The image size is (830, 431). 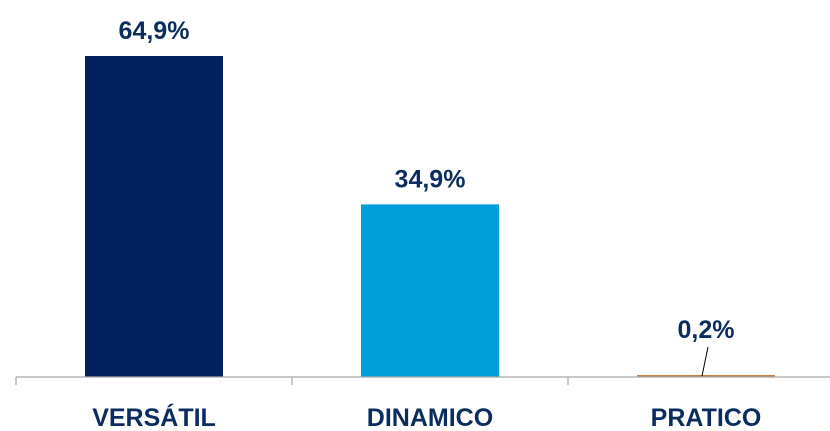 I want to click on bar-versatil, so click(x=154, y=216).